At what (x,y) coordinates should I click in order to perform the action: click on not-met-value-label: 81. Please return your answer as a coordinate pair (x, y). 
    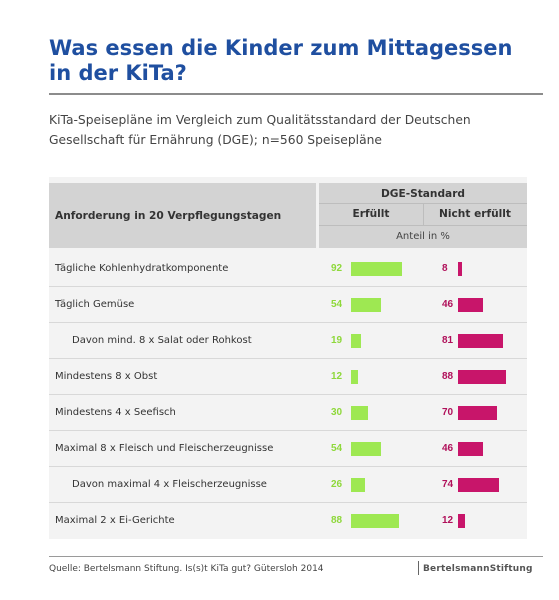
    Looking at the image, I should click on (448, 340).